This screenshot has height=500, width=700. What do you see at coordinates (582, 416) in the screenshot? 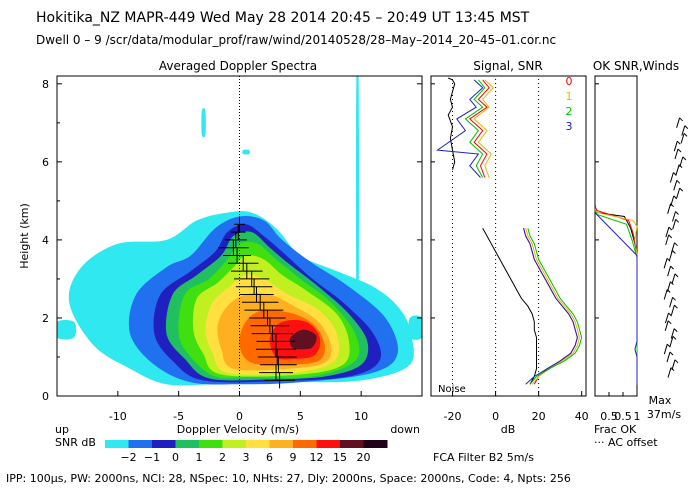
I see `db-tick-label-40: 40` at bounding box center [582, 416].